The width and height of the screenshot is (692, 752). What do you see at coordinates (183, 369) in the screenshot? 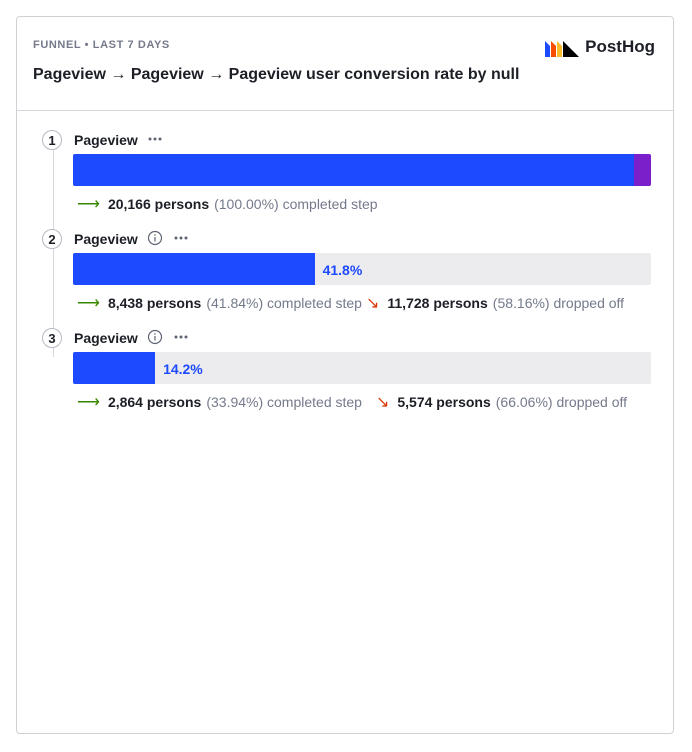
I see `step-conversion-label: 14.2%` at bounding box center [183, 369].